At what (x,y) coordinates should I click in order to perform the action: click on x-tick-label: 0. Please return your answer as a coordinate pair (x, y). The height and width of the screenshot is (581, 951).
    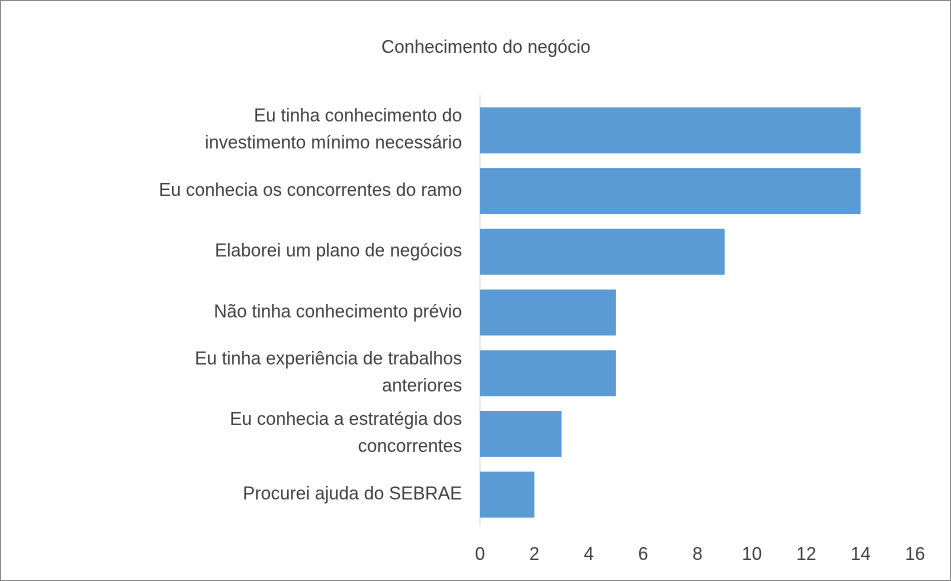
    Looking at the image, I should click on (480, 554).